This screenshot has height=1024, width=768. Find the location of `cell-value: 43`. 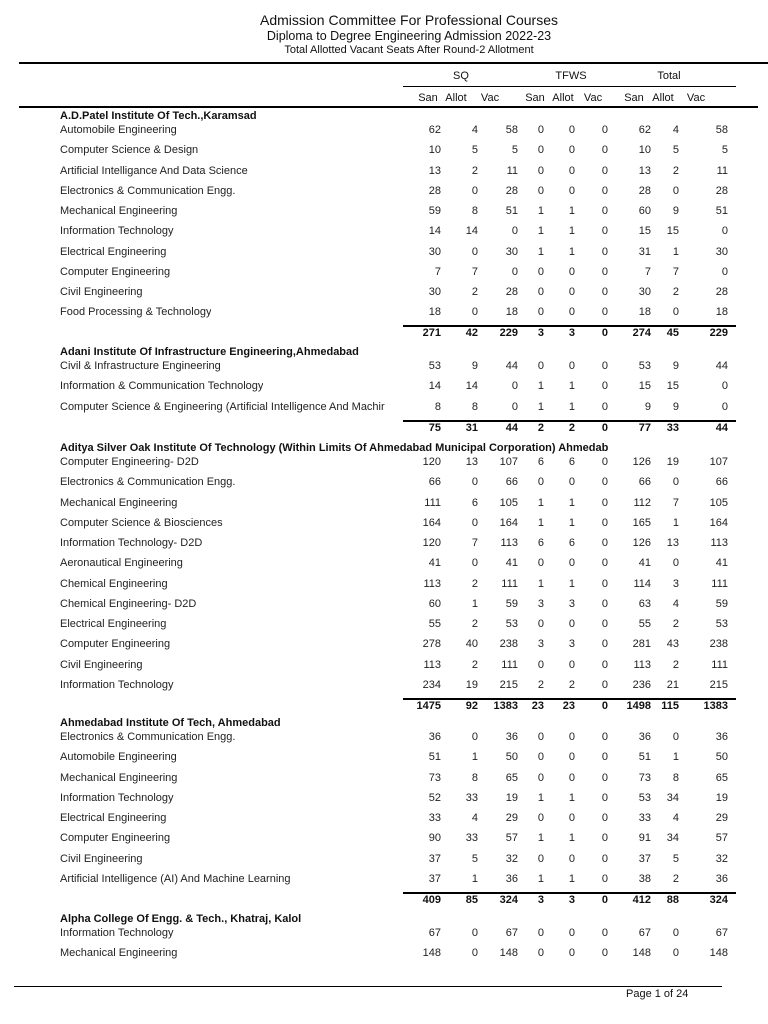

cell-value: 43 is located at coordinates (672, 644).